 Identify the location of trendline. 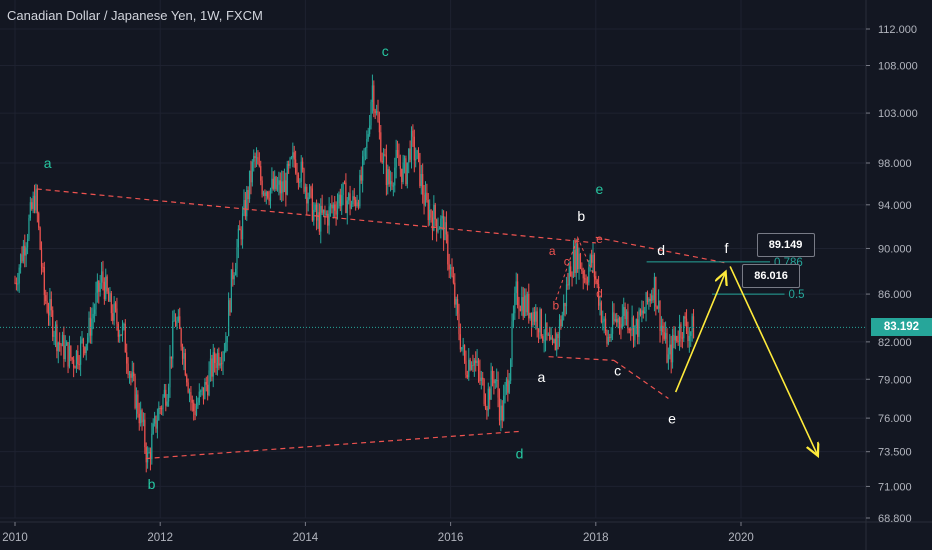
(581, 358).